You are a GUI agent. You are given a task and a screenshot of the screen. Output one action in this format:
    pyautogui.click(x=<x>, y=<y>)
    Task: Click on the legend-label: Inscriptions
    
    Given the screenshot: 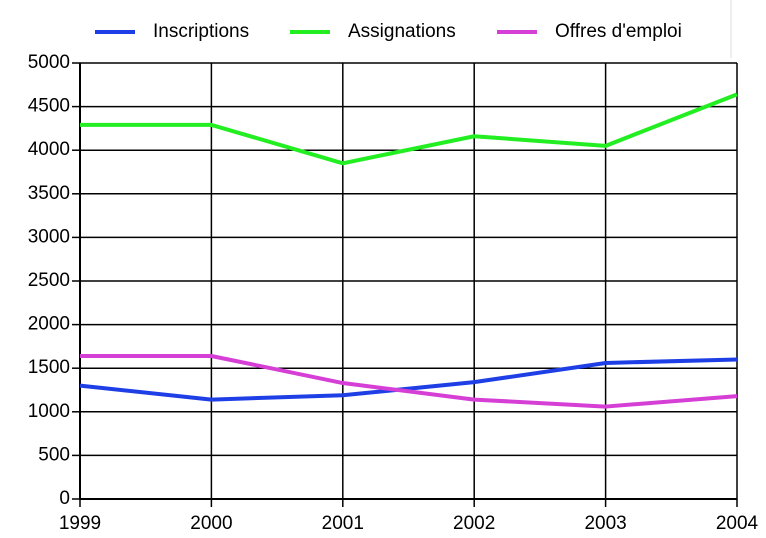 What is the action you would take?
    pyautogui.click(x=201, y=31)
    